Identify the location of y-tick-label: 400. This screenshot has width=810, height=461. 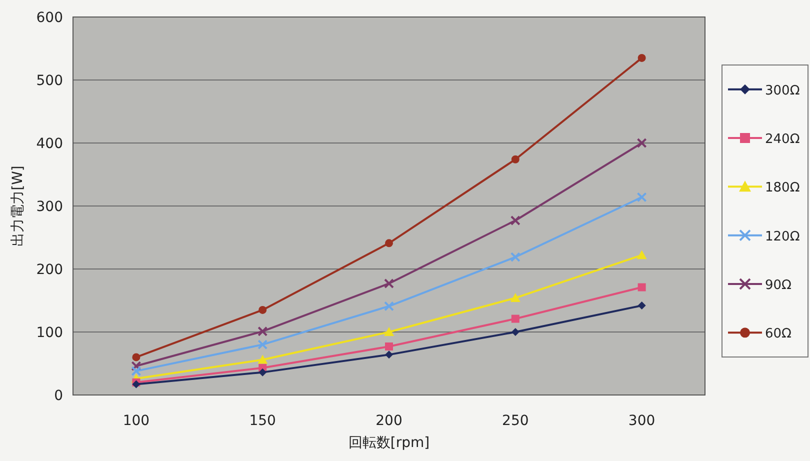
(49, 144).